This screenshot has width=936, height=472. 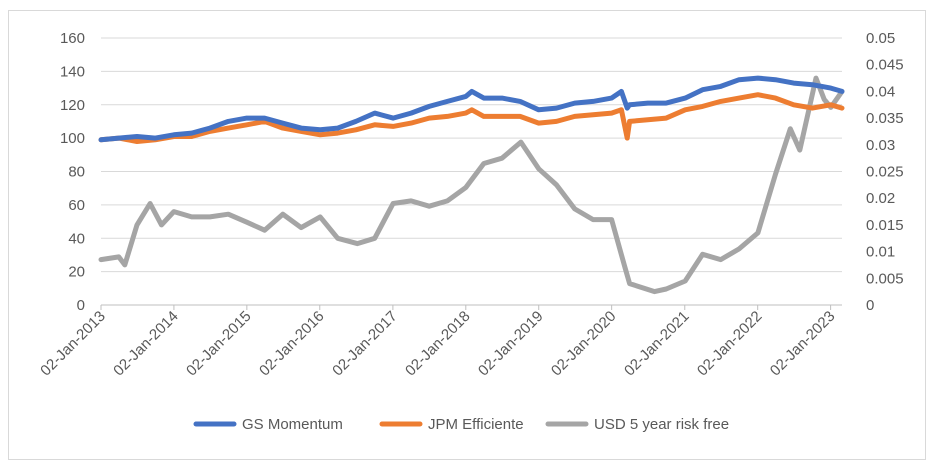 I want to click on x-tick-label: 02-Jan-2021, so click(x=657, y=344).